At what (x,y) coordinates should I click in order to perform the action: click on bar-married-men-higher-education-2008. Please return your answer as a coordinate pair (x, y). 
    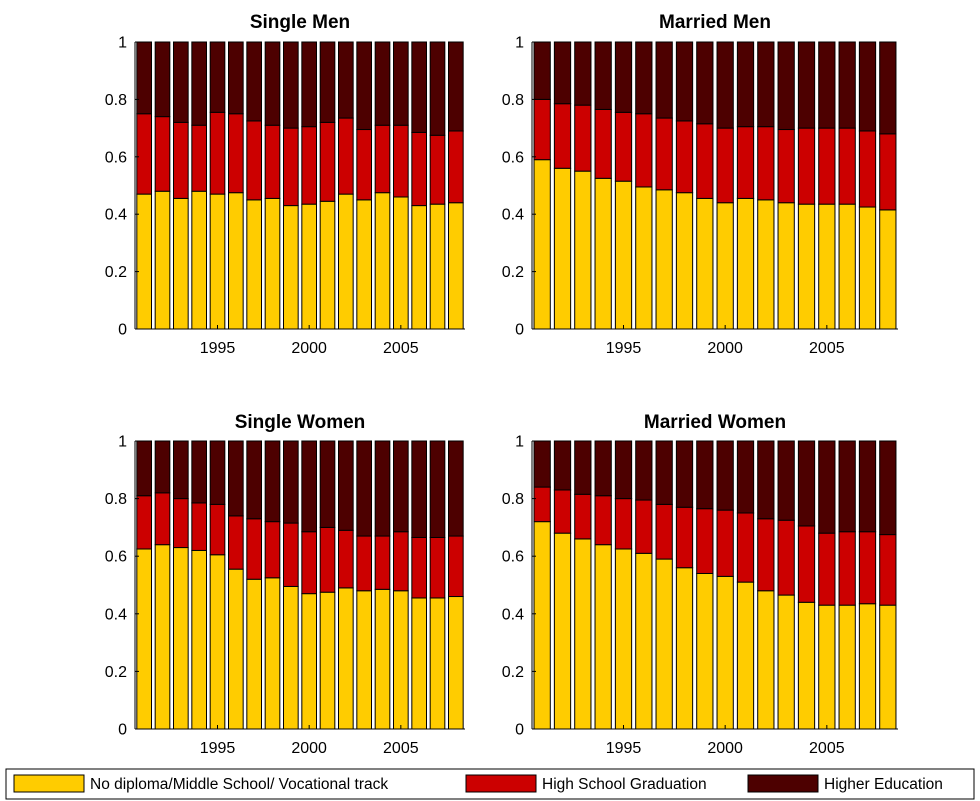
    Looking at the image, I should click on (888, 88).